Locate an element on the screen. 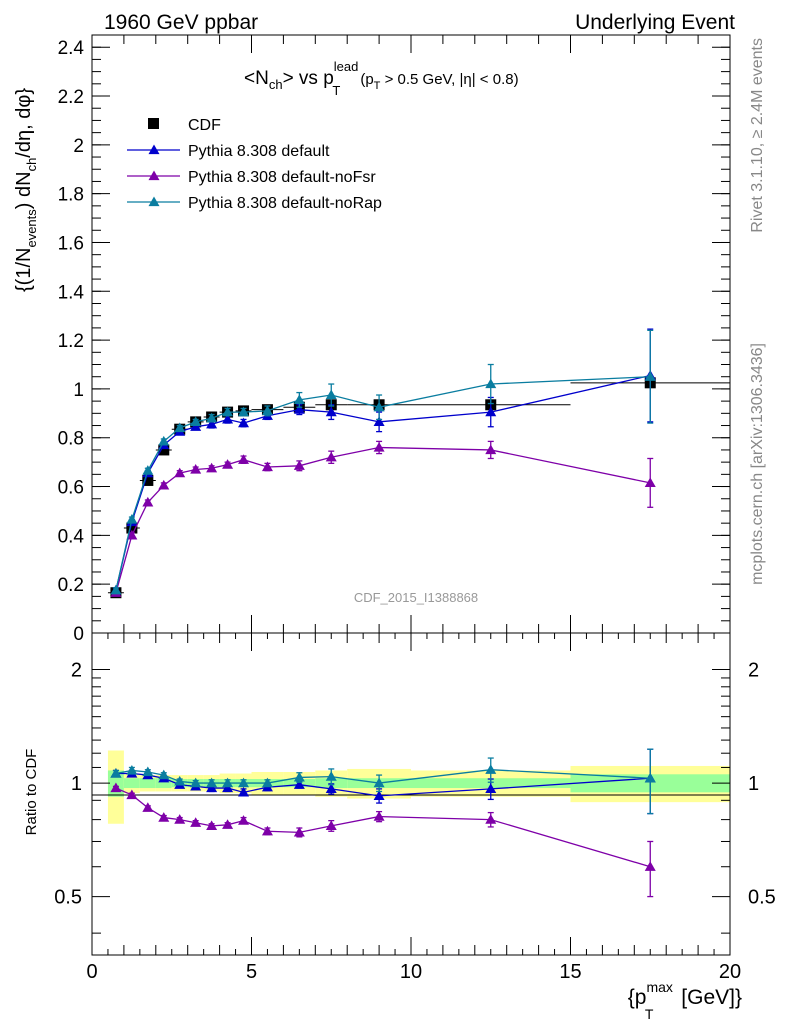 Image resolution: width=786 pixels, height=1024 pixels. y-tick-label: 2.4 is located at coordinates (71, 48).